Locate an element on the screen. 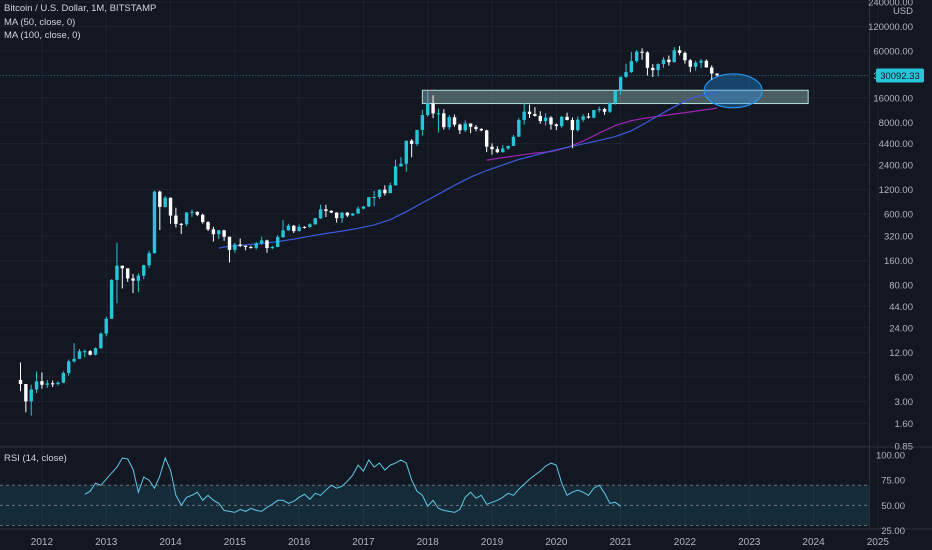  time-tick-label: 2013 is located at coordinates (106, 542).